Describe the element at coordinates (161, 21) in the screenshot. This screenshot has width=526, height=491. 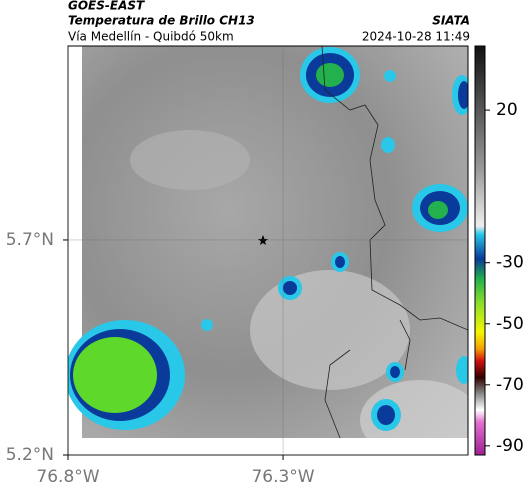
I see `title: Temperatura de Brillo CH13` at that location.